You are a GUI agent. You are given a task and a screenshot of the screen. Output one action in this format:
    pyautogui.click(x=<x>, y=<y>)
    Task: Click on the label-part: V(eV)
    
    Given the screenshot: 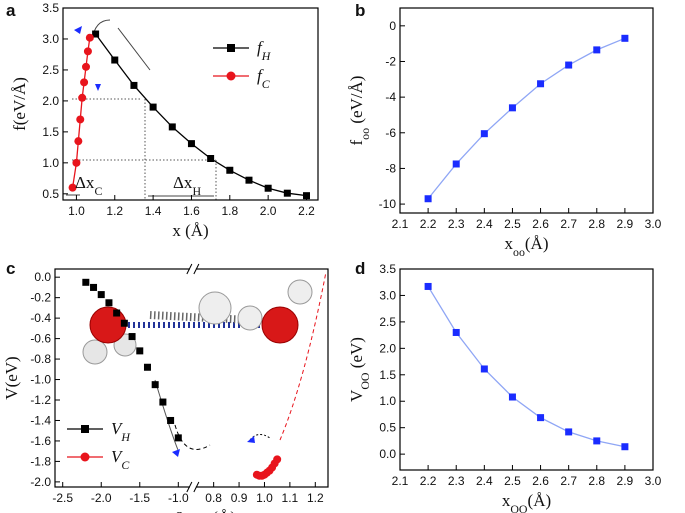 What is the action you would take?
    pyautogui.click(x=11, y=377)
    